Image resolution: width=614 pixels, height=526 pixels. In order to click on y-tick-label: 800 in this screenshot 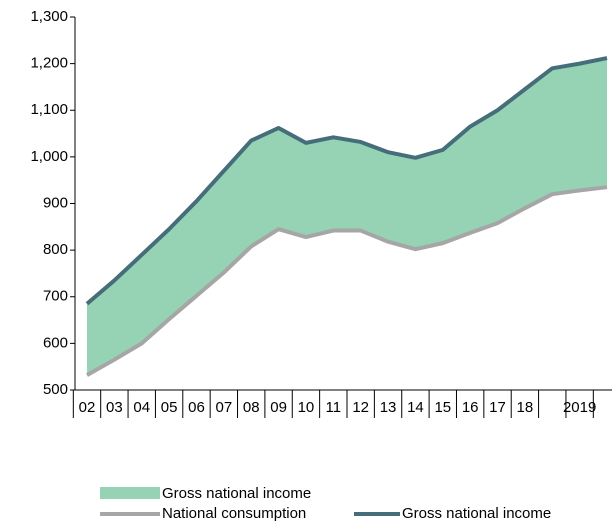, I will do `click(55, 249)`.